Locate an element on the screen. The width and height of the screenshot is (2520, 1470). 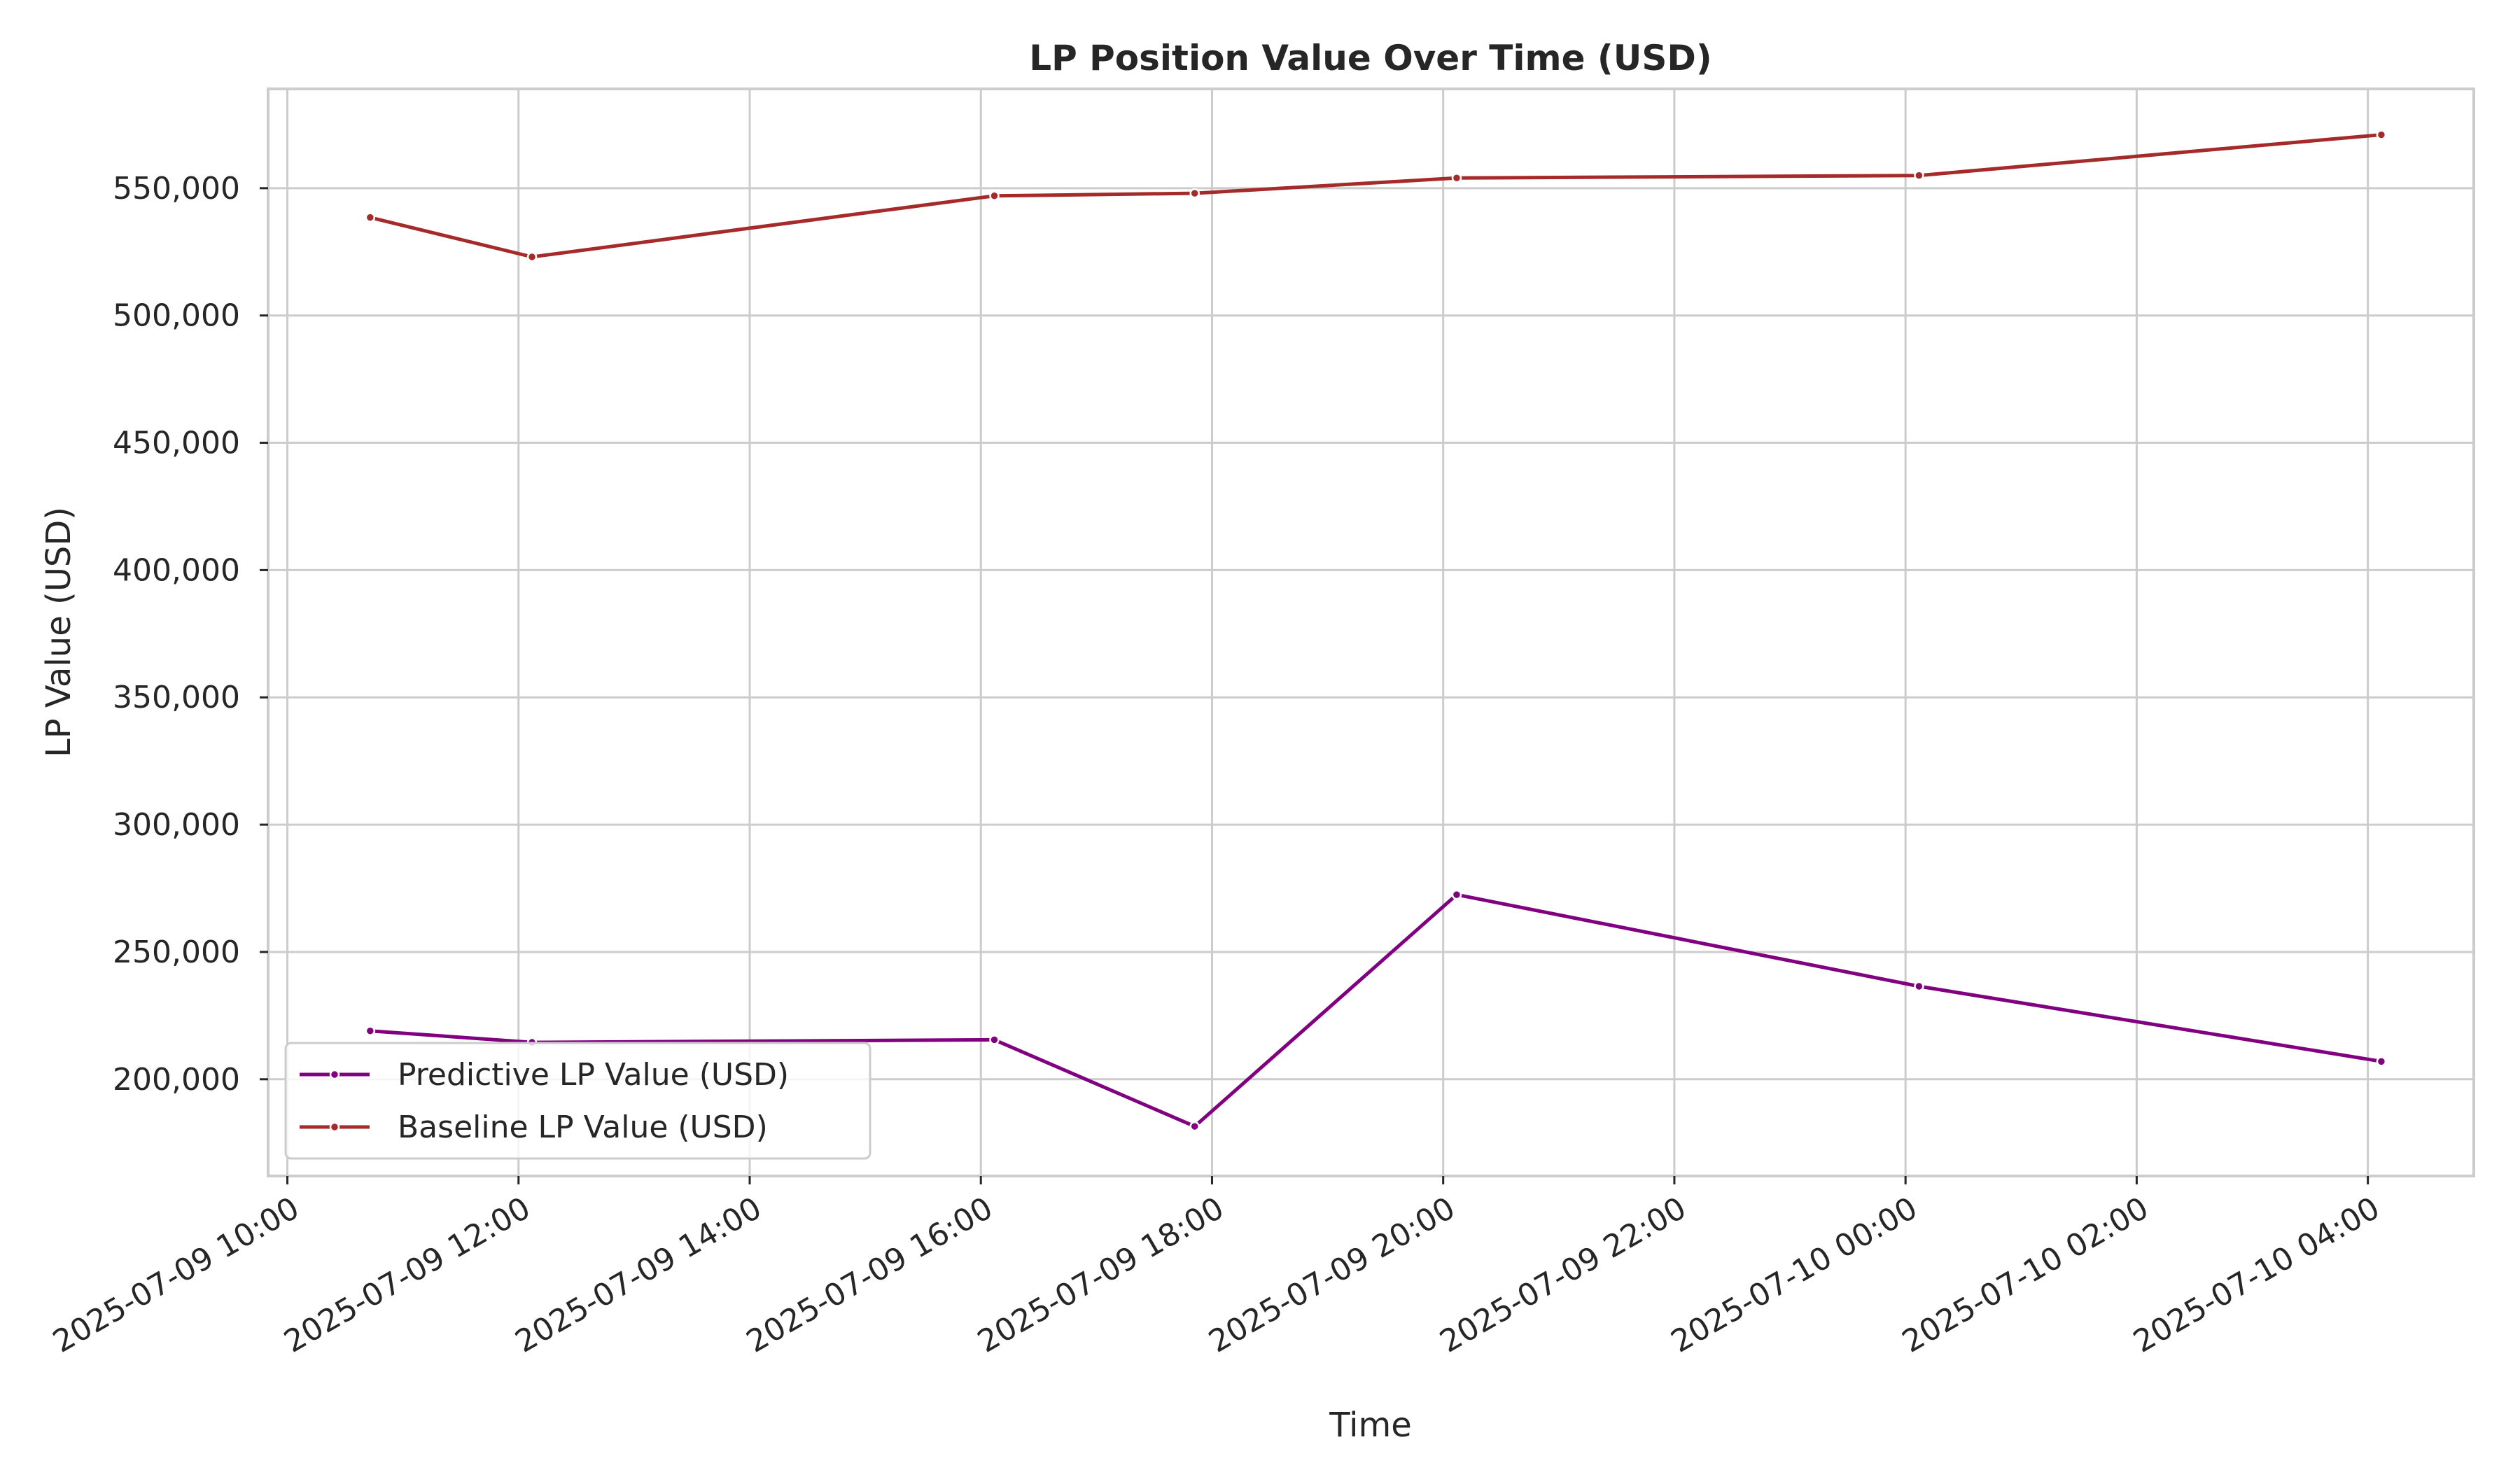
y-axis-label: LP Value (USD) is located at coordinates (58, 632).